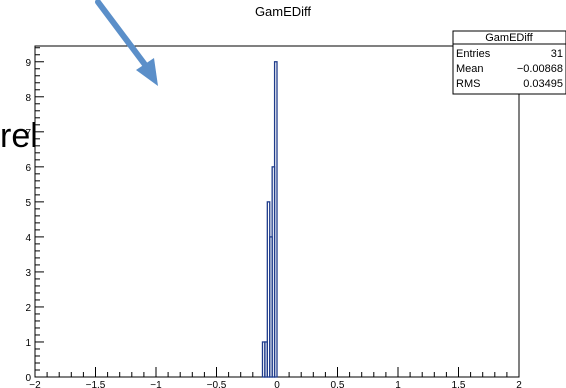 This screenshot has height=388, width=566. Describe the element at coordinates (473, 54) in the screenshot. I see `stats-entries-label: Entries` at that location.